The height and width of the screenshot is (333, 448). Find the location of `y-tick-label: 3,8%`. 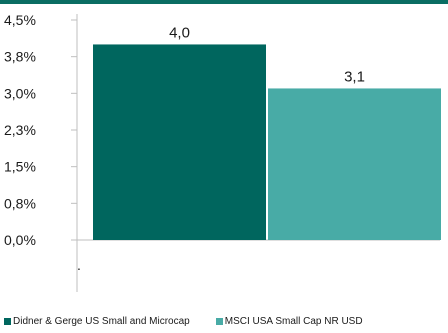

y-tick-label: 3,8% is located at coordinates (20, 57).